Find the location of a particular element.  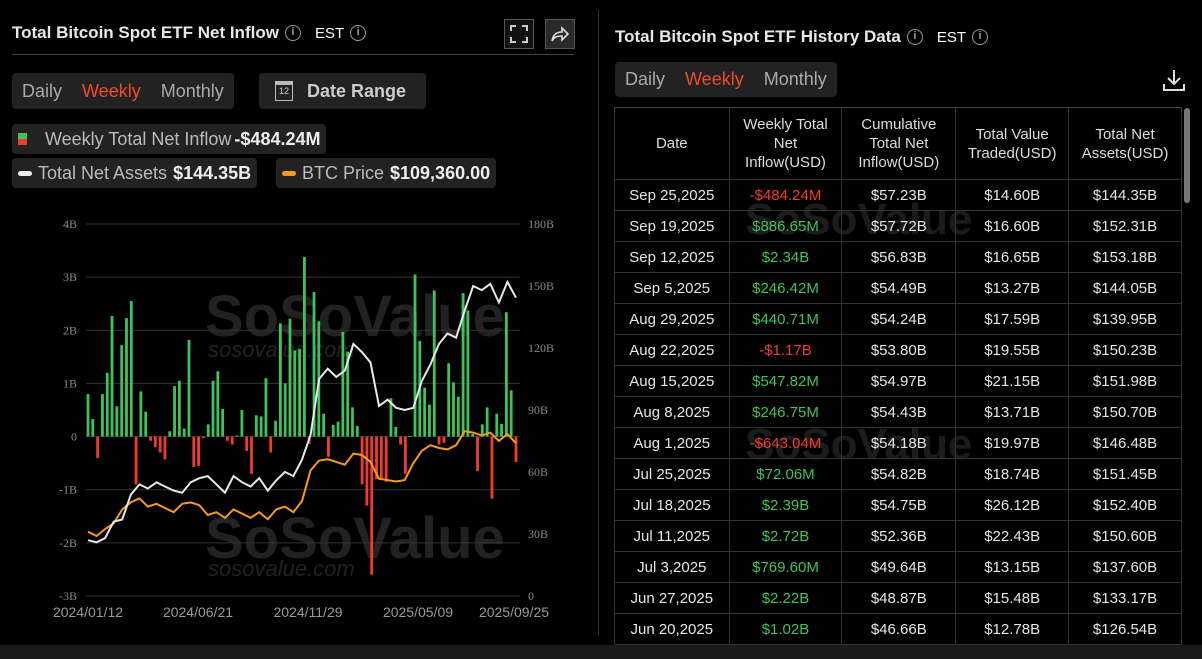

table-cell: $54.82B is located at coordinates (899, 474).